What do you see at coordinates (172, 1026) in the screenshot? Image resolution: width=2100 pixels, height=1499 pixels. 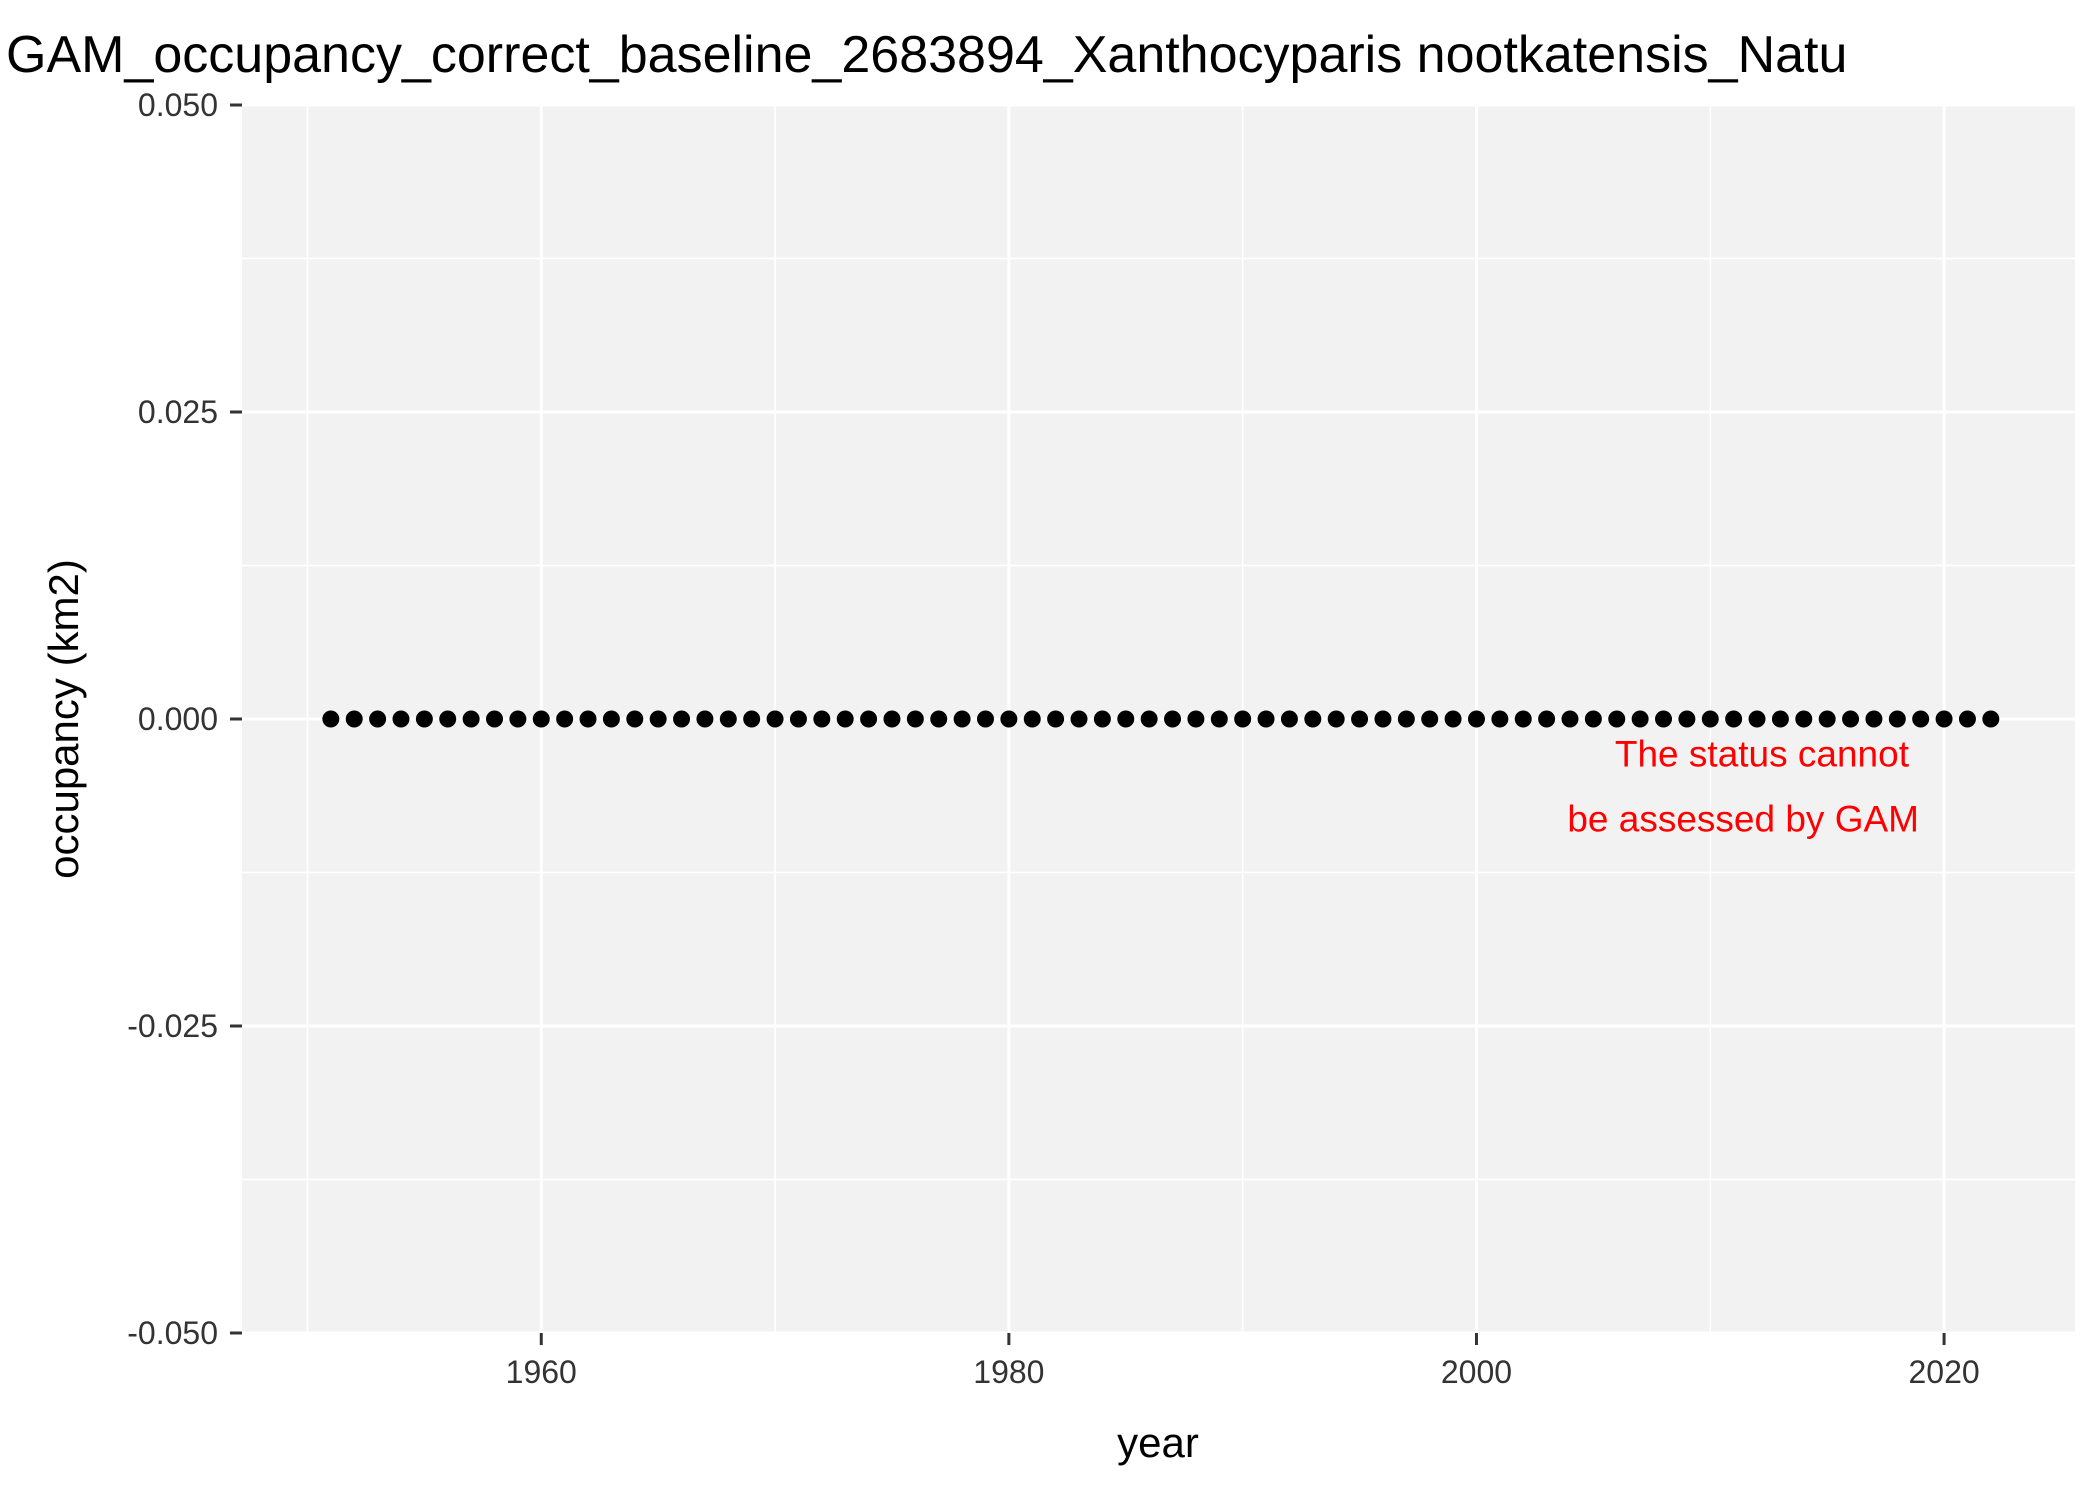 I see `y-tick-label: -0.025` at bounding box center [172, 1026].